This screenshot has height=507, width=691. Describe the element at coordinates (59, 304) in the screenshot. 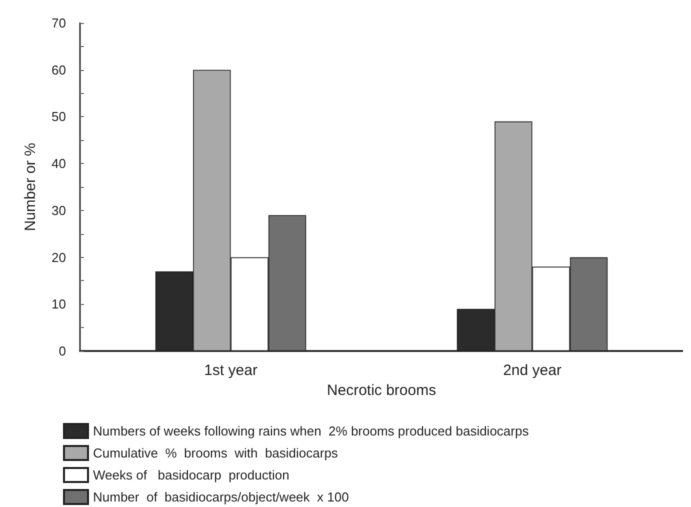

I see `y-tick-label: 10` at that location.